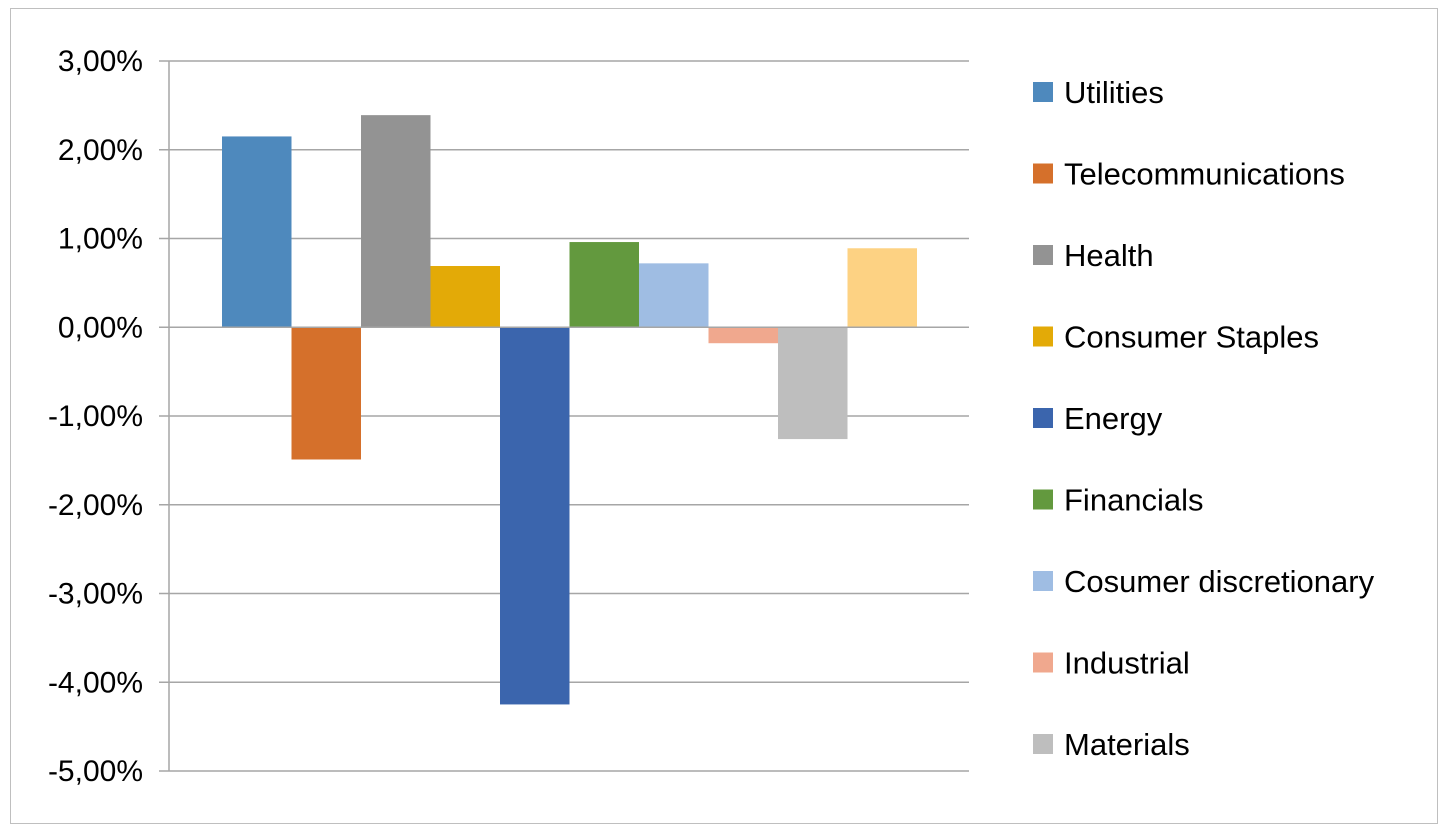  I want to click on y-tick-label: -2,00%, so click(95, 505).